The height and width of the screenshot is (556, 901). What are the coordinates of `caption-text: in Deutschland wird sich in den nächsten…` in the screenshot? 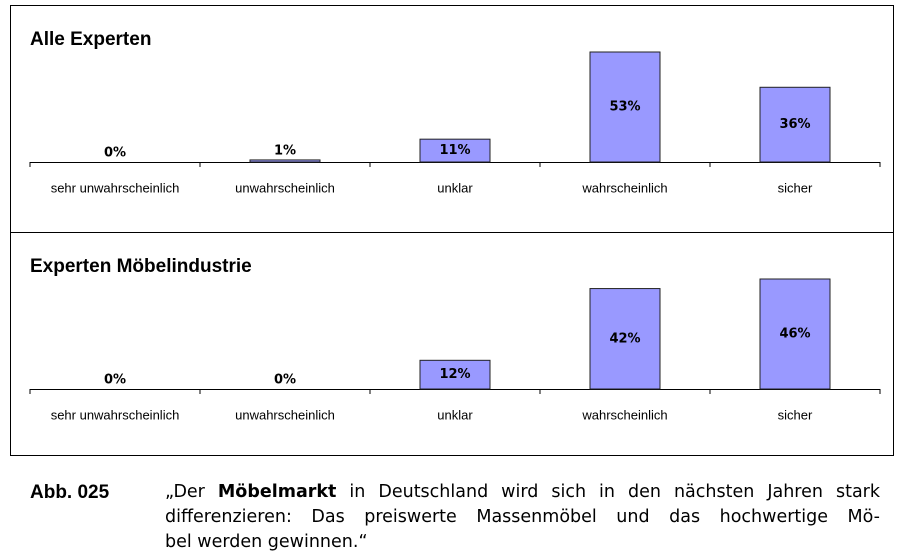 It's located at (608, 492).